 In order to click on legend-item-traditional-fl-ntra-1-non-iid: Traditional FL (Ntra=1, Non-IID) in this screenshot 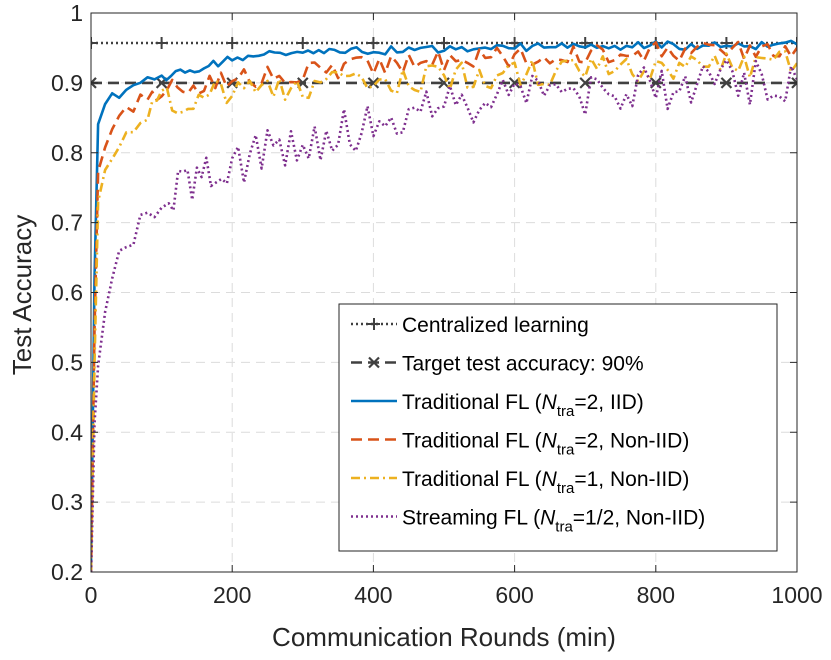, I will do `click(520, 482)`.